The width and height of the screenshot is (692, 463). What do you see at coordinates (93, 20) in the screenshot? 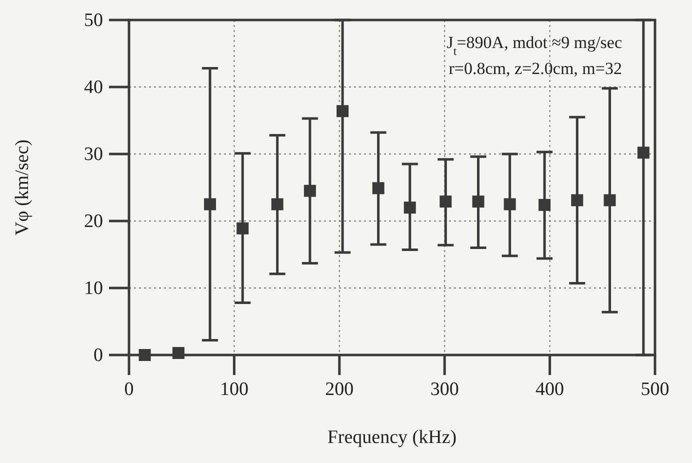
I see `y-tick-label: 50` at bounding box center [93, 20].